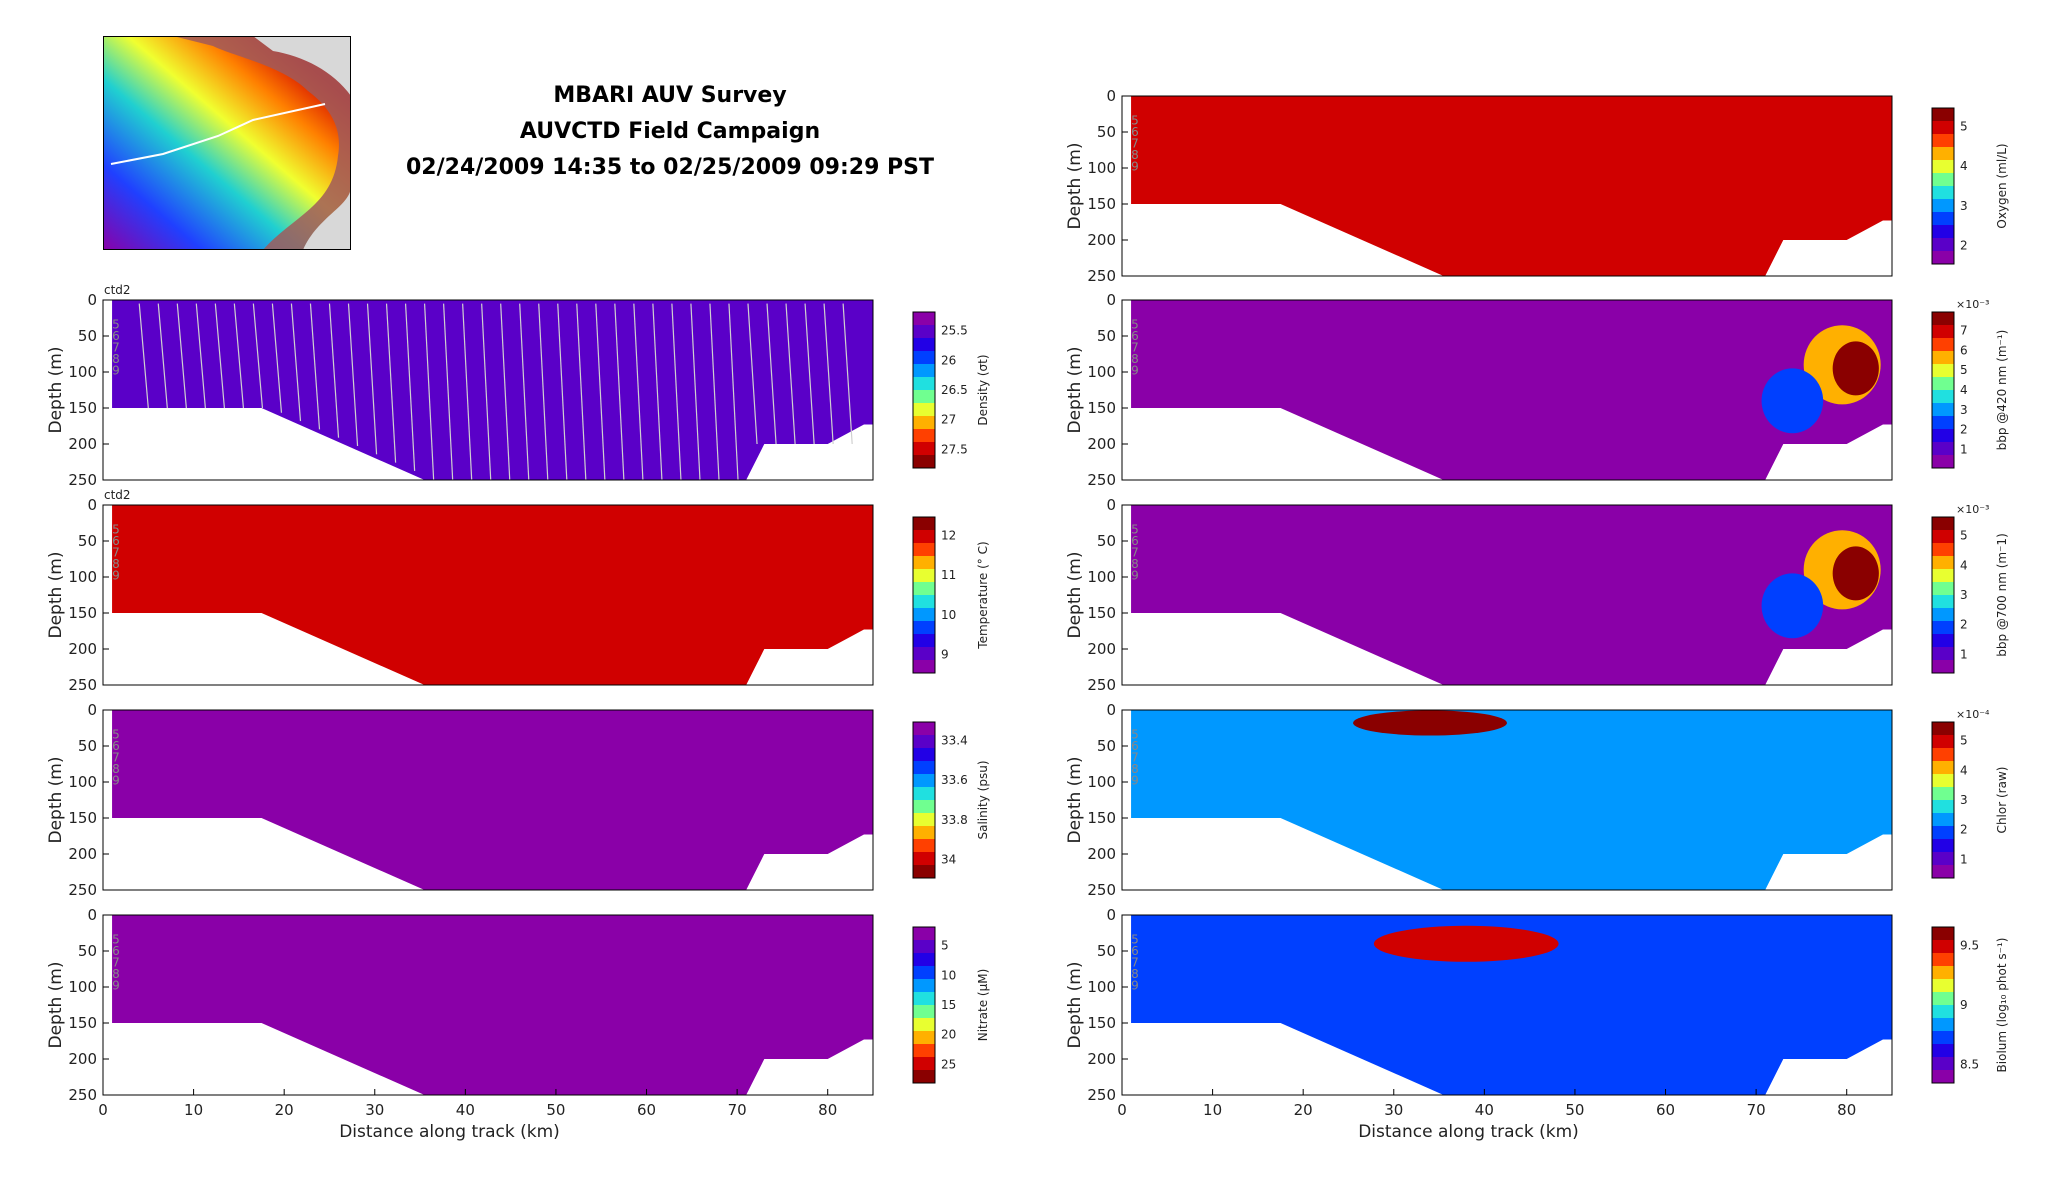 The image size is (2052, 1188). Describe the element at coordinates (1828, 452) in the screenshot. I see `seafloor-mask-right` at that location.